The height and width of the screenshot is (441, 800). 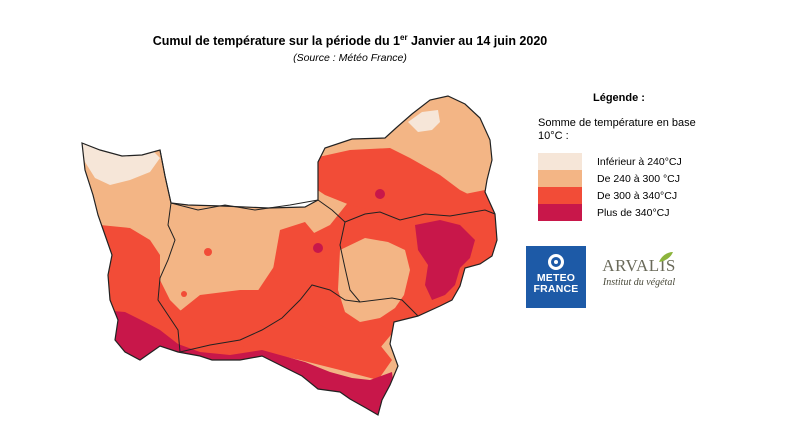 I want to click on zone-300-340-north, so click(x=401, y=185).